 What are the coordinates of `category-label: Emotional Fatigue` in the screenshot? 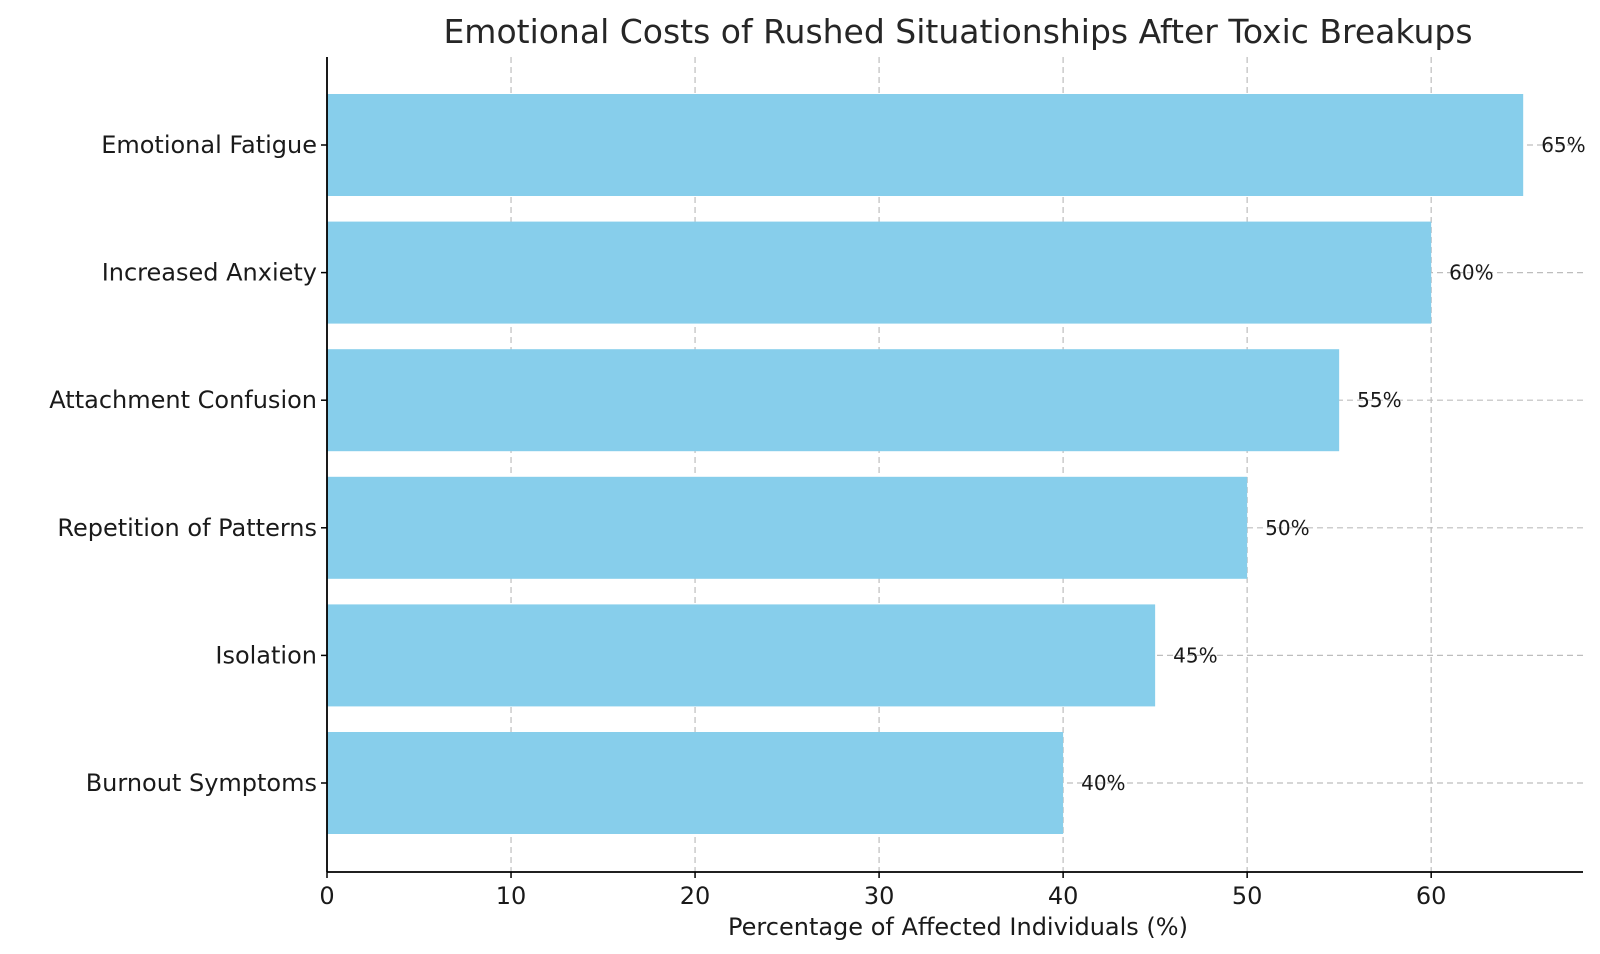 It's located at (209, 145).